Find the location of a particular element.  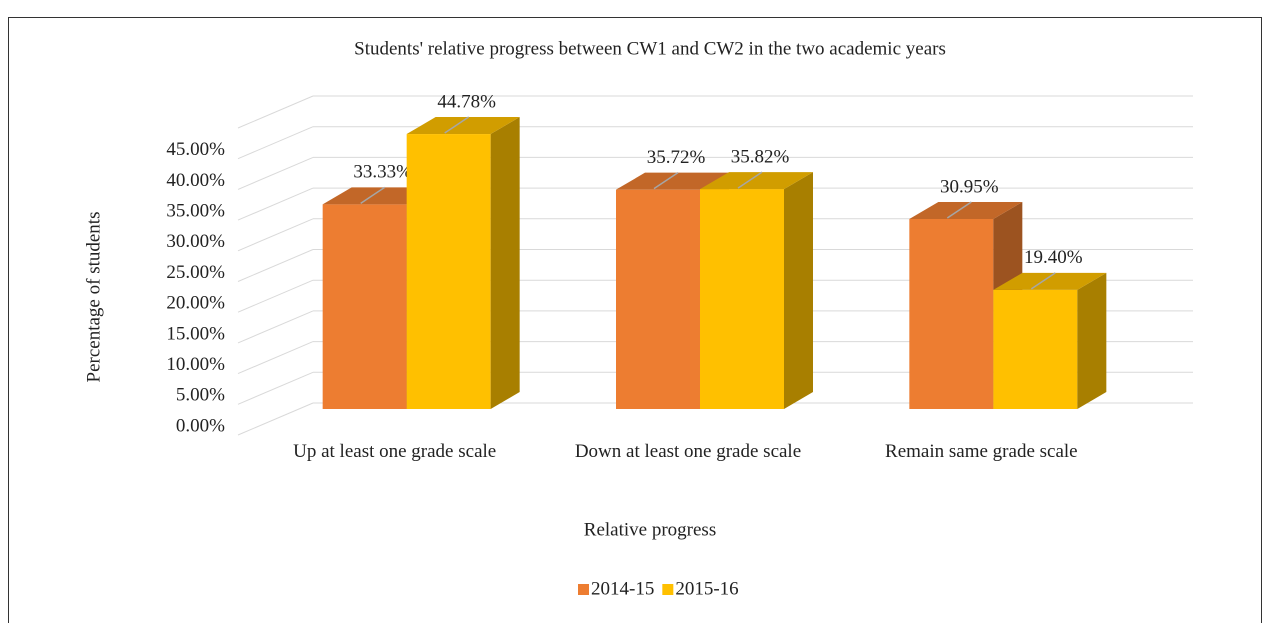

value-label: 35.82% is located at coordinates (760, 156).